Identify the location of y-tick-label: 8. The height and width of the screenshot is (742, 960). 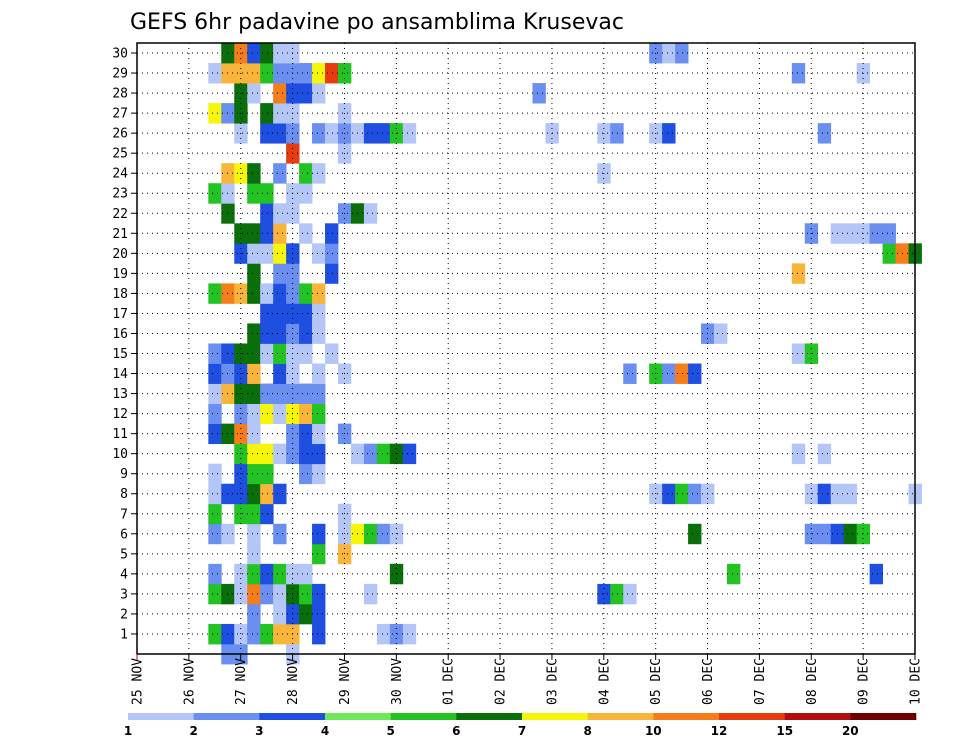
(124, 494).